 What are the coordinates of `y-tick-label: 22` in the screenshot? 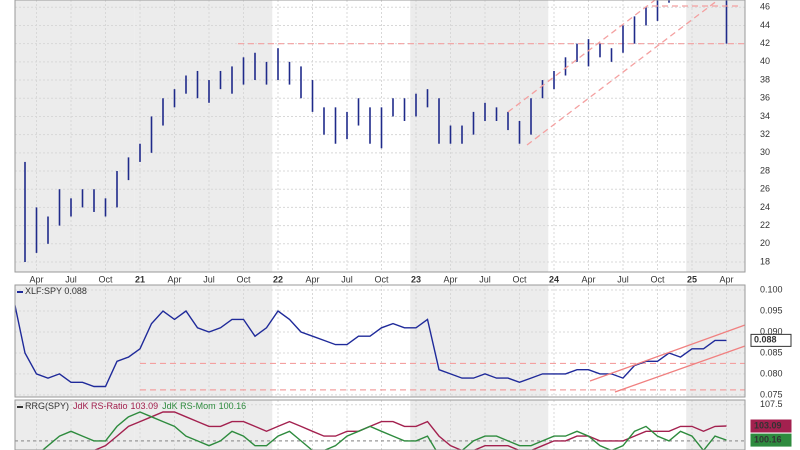 It's located at (765, 225).